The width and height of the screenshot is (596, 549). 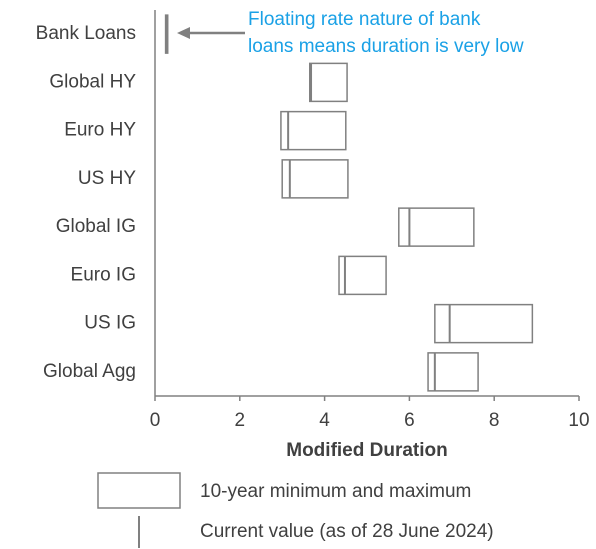 I want to click on y-tick-label: Euro HY, so click(x=100, y=130).